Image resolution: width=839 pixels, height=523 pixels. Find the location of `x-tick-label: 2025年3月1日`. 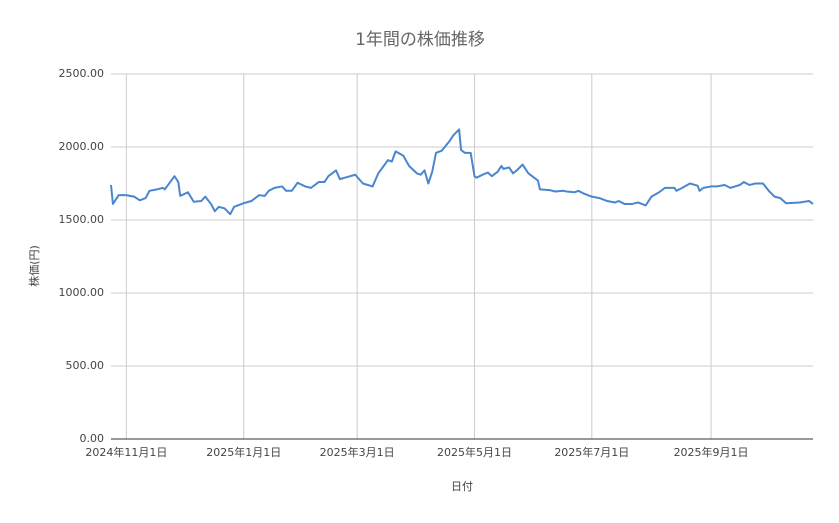

x-tick-label: 2025年3月1日 is located at coordinates (357, 452).